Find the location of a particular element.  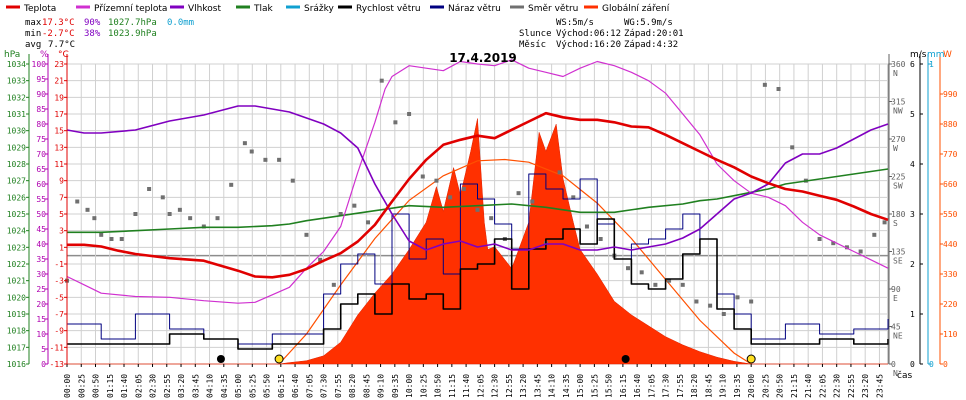

x-tick-label: 02:55 is located at coordinates (167, 386).